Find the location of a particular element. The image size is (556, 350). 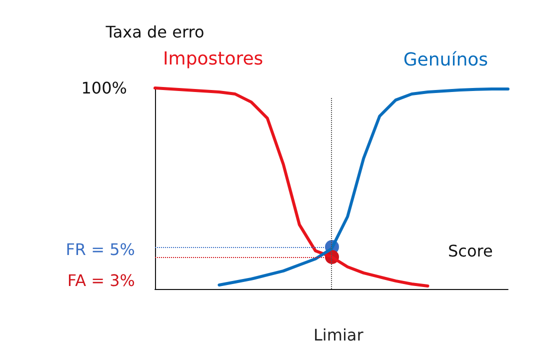

text: 100% is located at coordinates (104, 88).